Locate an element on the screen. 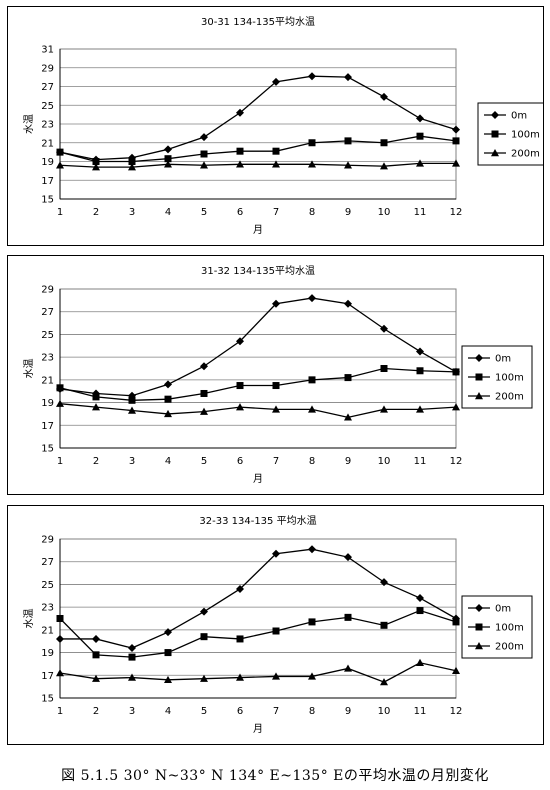 This screenshot has width=550, height=790. chart-0-ytick-label: 31 is located at coordinates (47, 50).